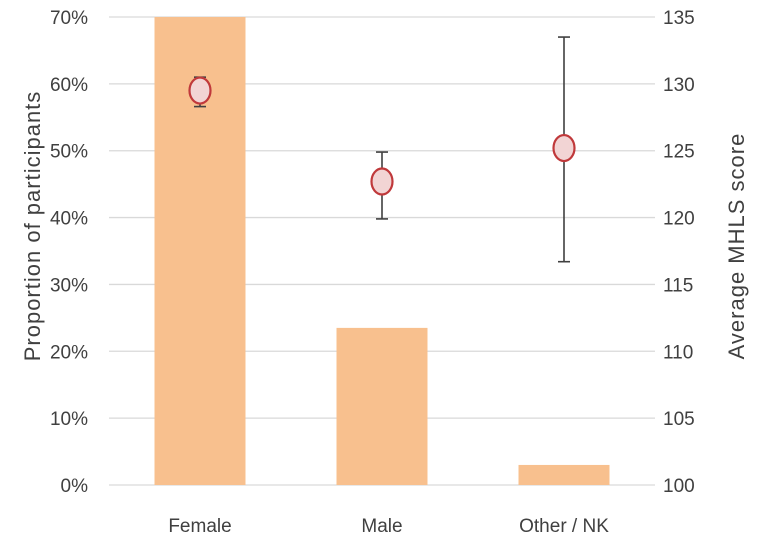 The height and width of the screenshot is (542, 757). I want to click on right-tick-label: 125, so click(679, 152).